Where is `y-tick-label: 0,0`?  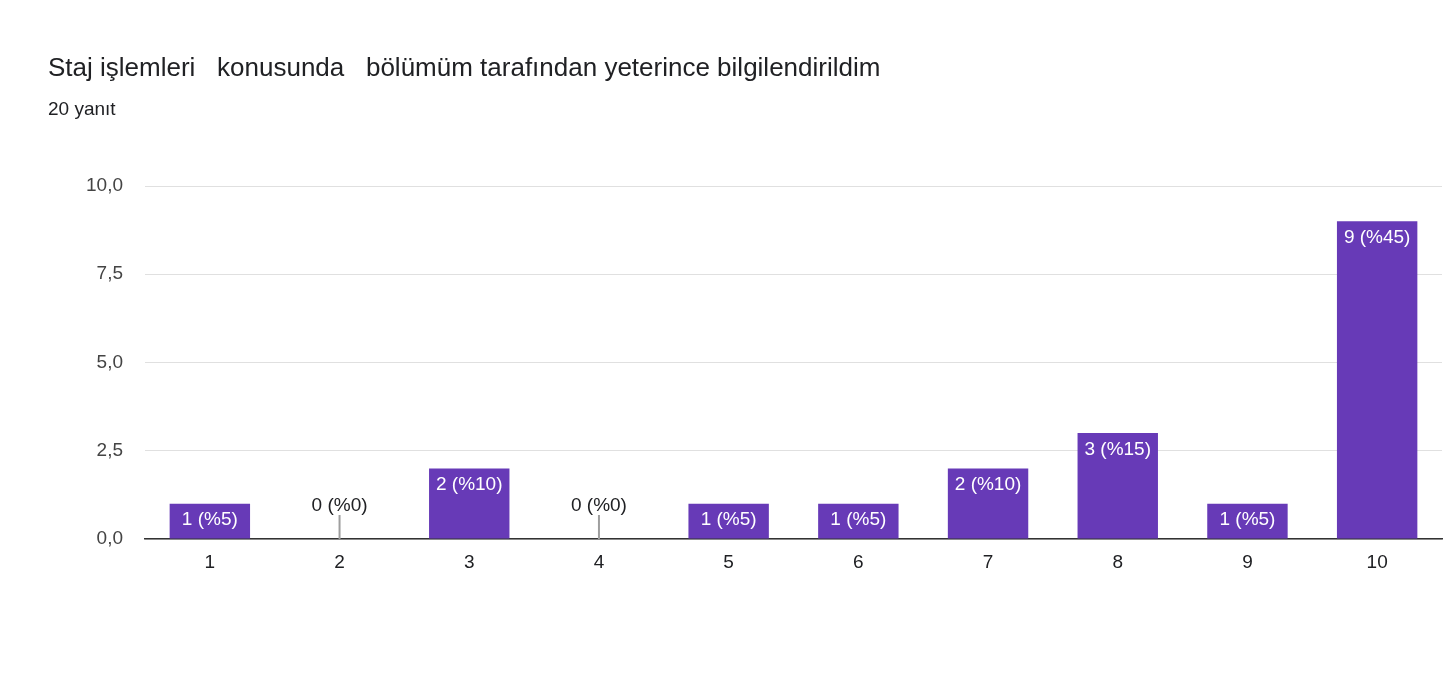 y-tick-label: 0,0 is located at coordinates (109, 538).